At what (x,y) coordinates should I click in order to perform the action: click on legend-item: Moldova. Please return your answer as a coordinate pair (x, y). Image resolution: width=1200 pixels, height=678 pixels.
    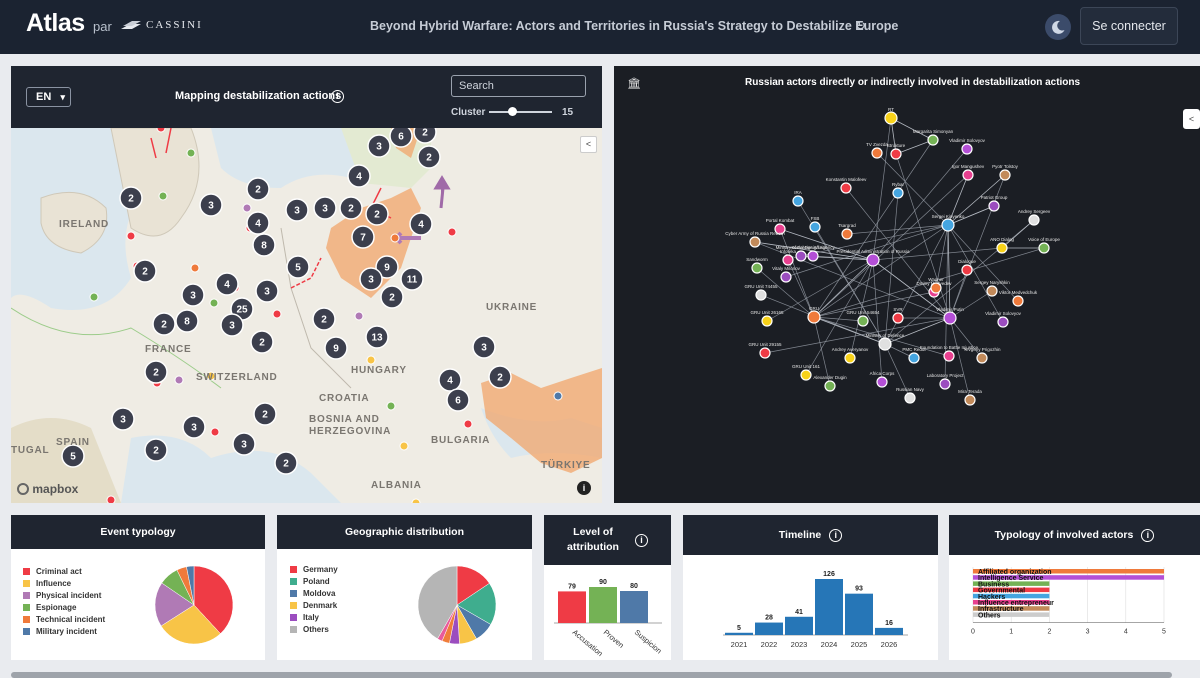
    Looking at the image, I should click on (314, 593).